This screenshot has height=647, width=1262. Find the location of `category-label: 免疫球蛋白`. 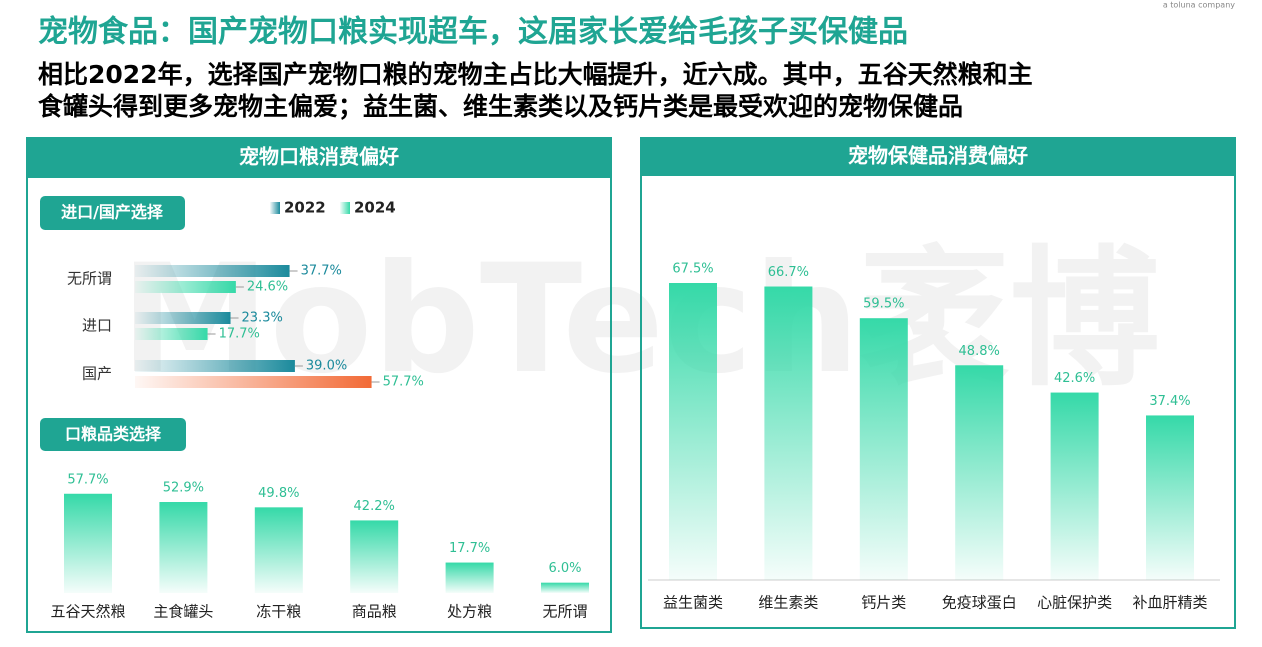

category-label: 免疫球蛋白 is located at coordinates (979, 603).